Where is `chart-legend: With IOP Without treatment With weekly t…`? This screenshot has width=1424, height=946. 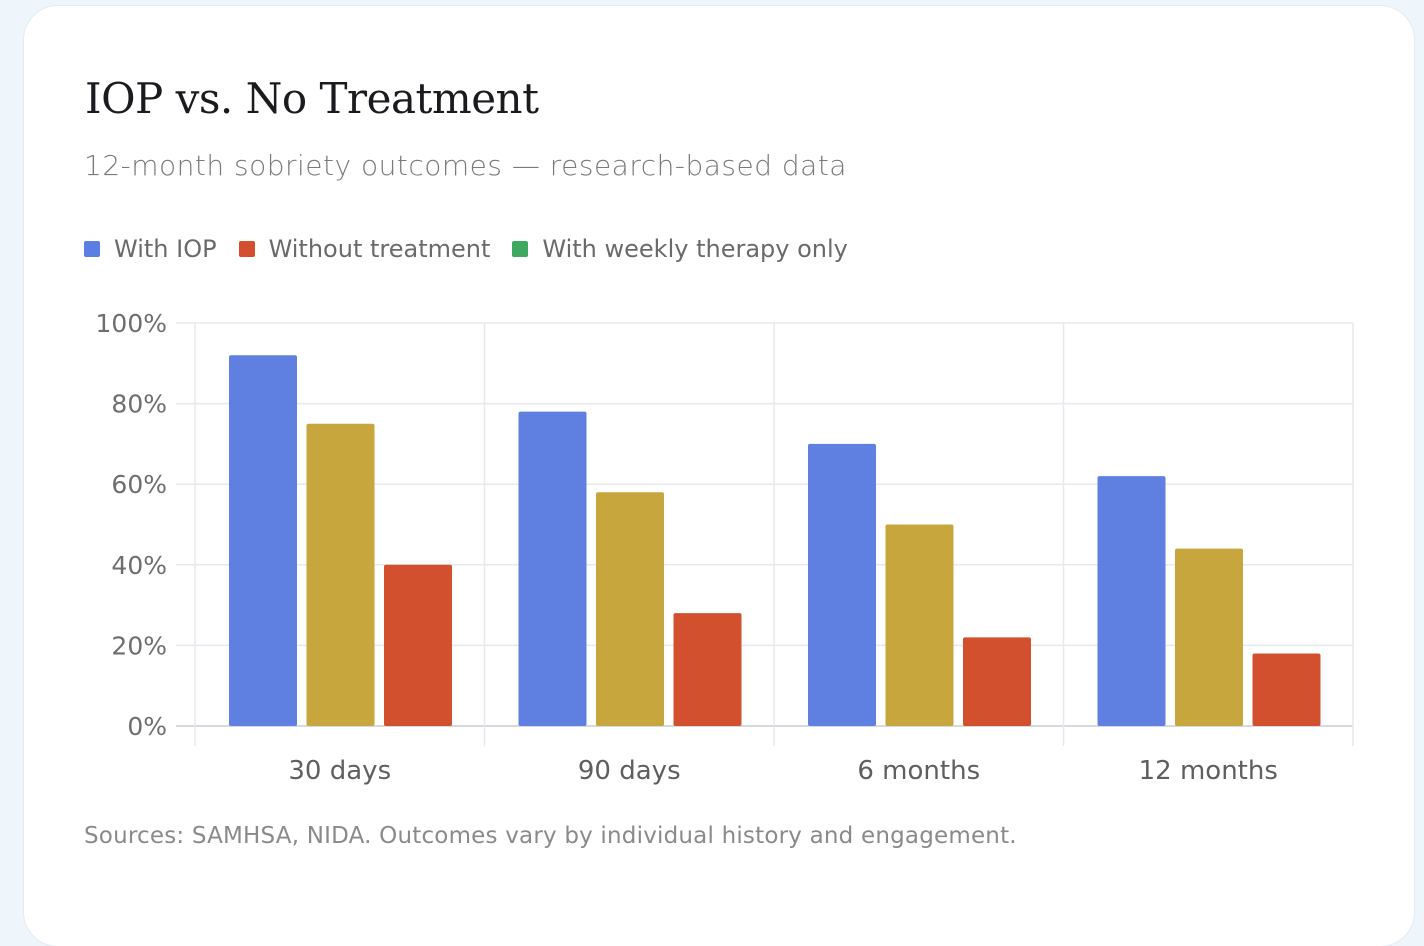 chart-legend: With IOP Without treatment With weekly t… is located at coordinates (477, 249).